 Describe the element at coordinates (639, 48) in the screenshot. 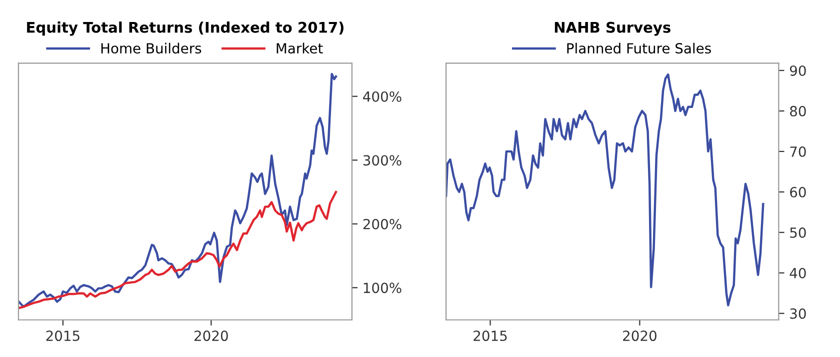

I see `legend-label: Planned Future Sales` at that location.